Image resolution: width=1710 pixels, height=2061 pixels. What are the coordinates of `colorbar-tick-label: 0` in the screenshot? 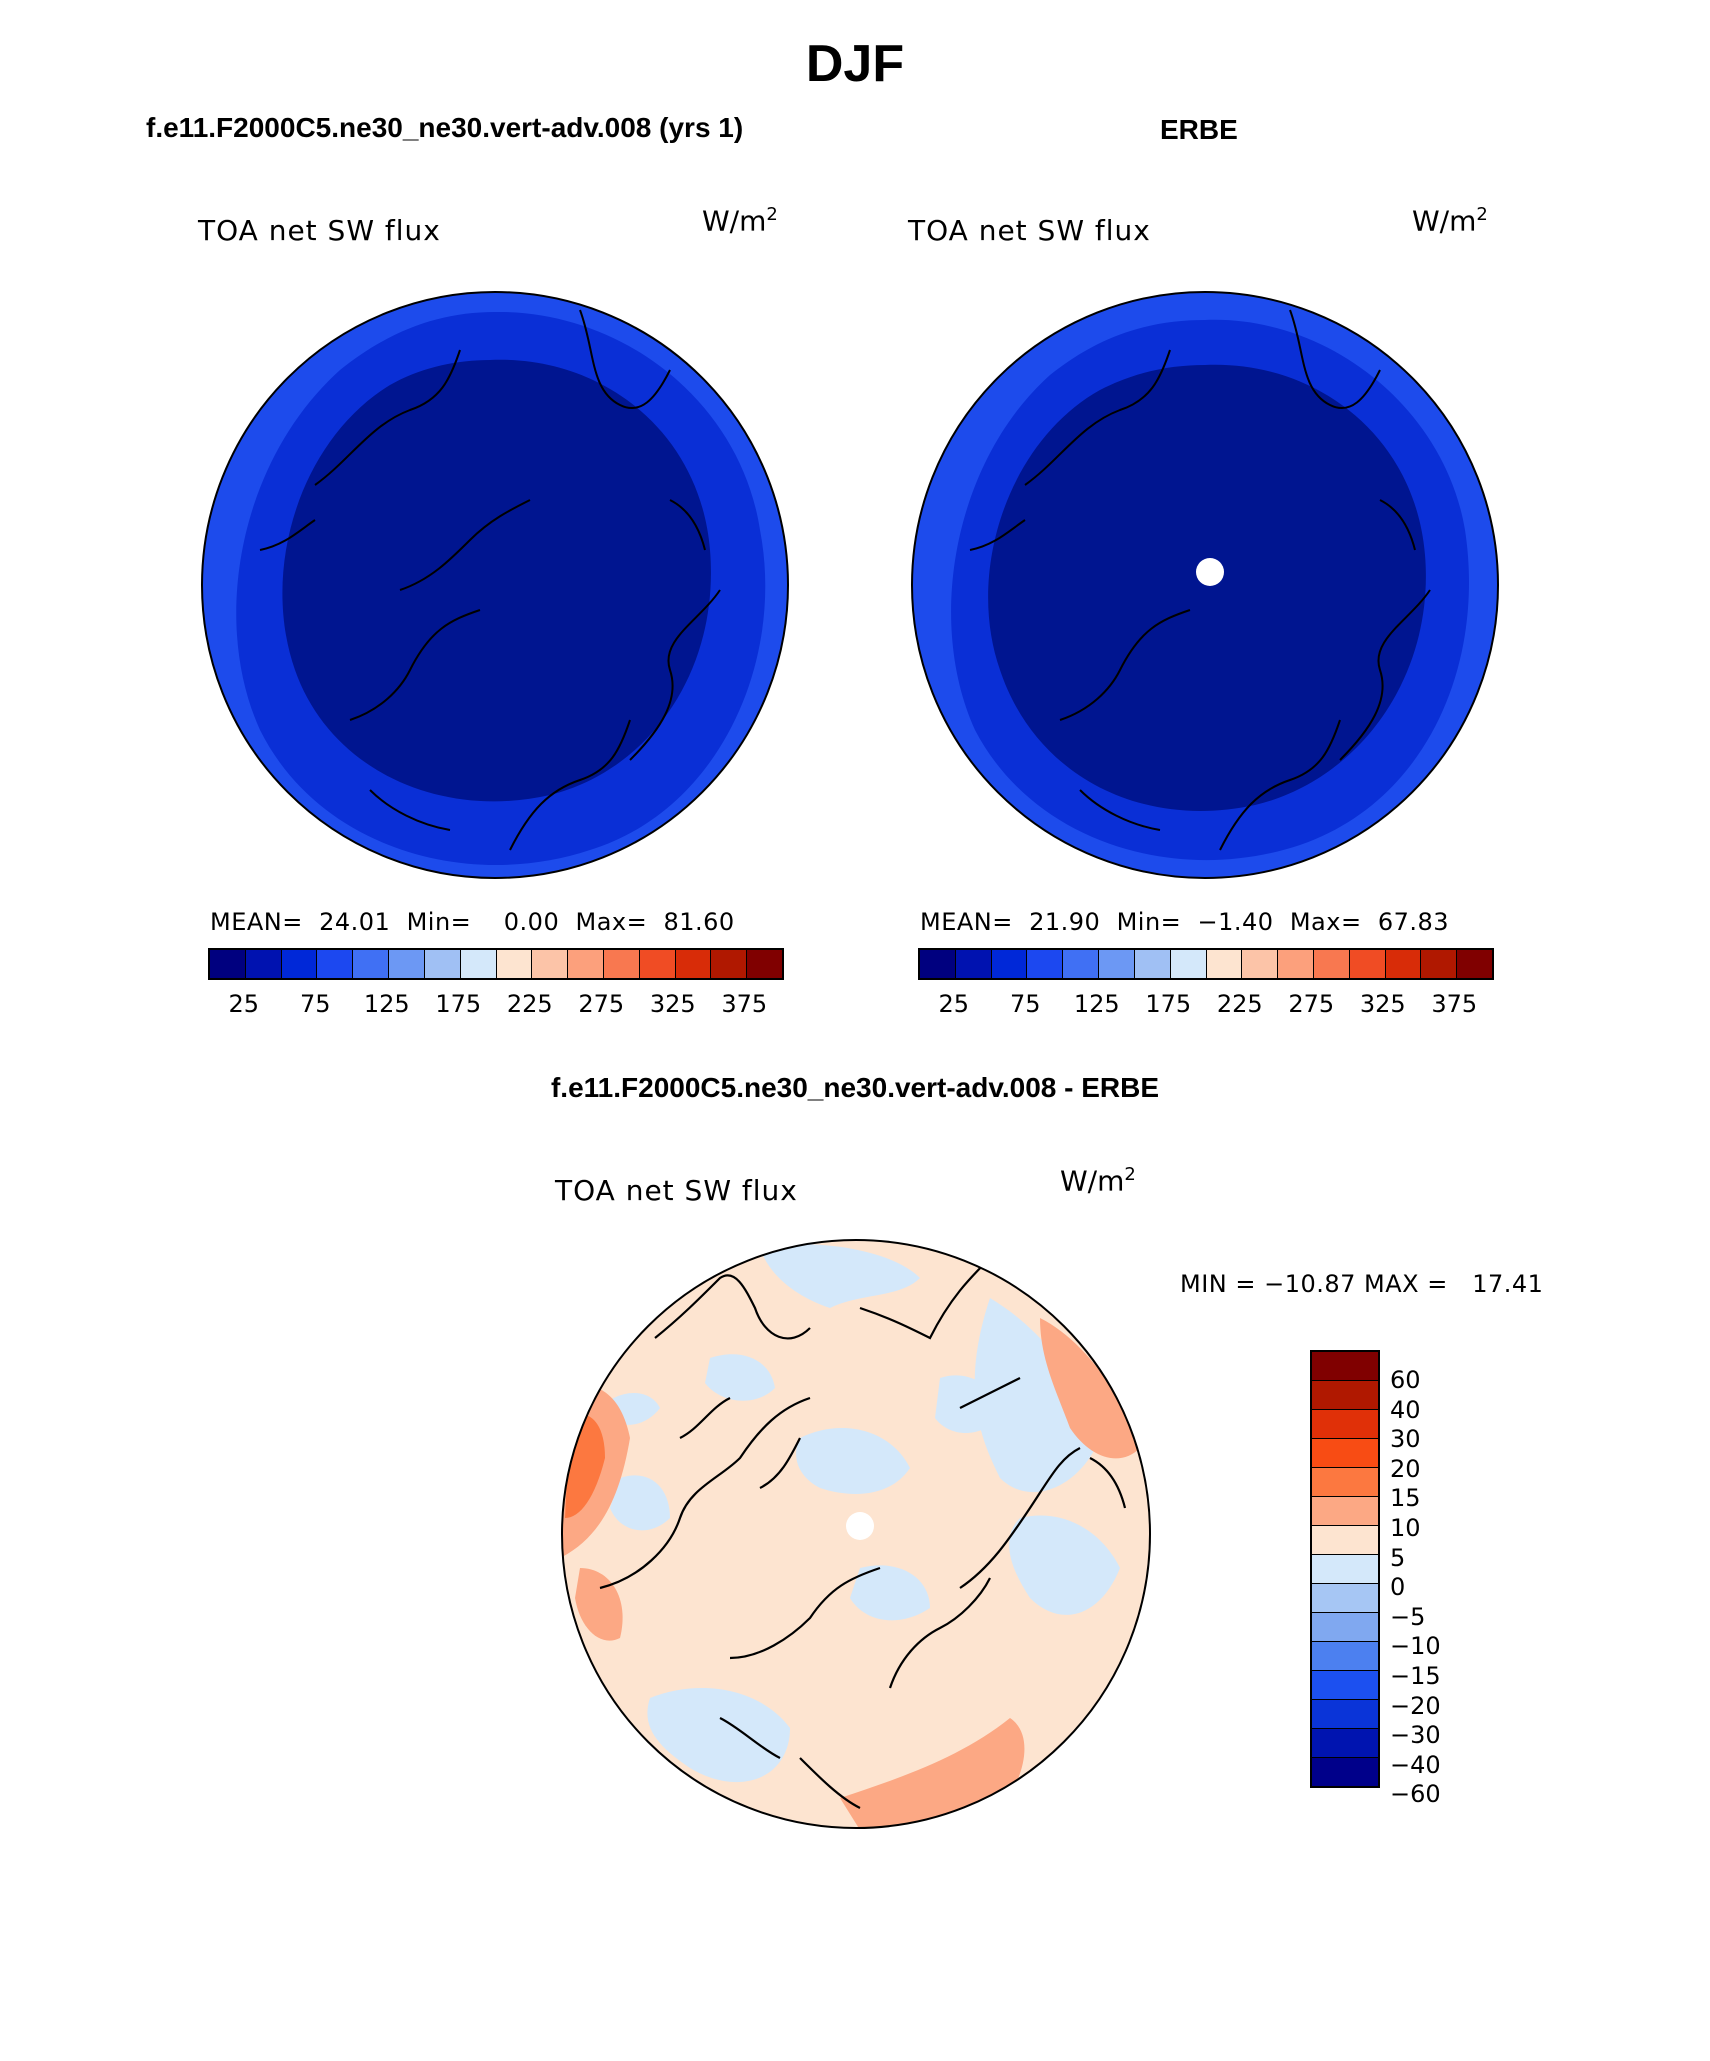 It's located at (1398, 1587).